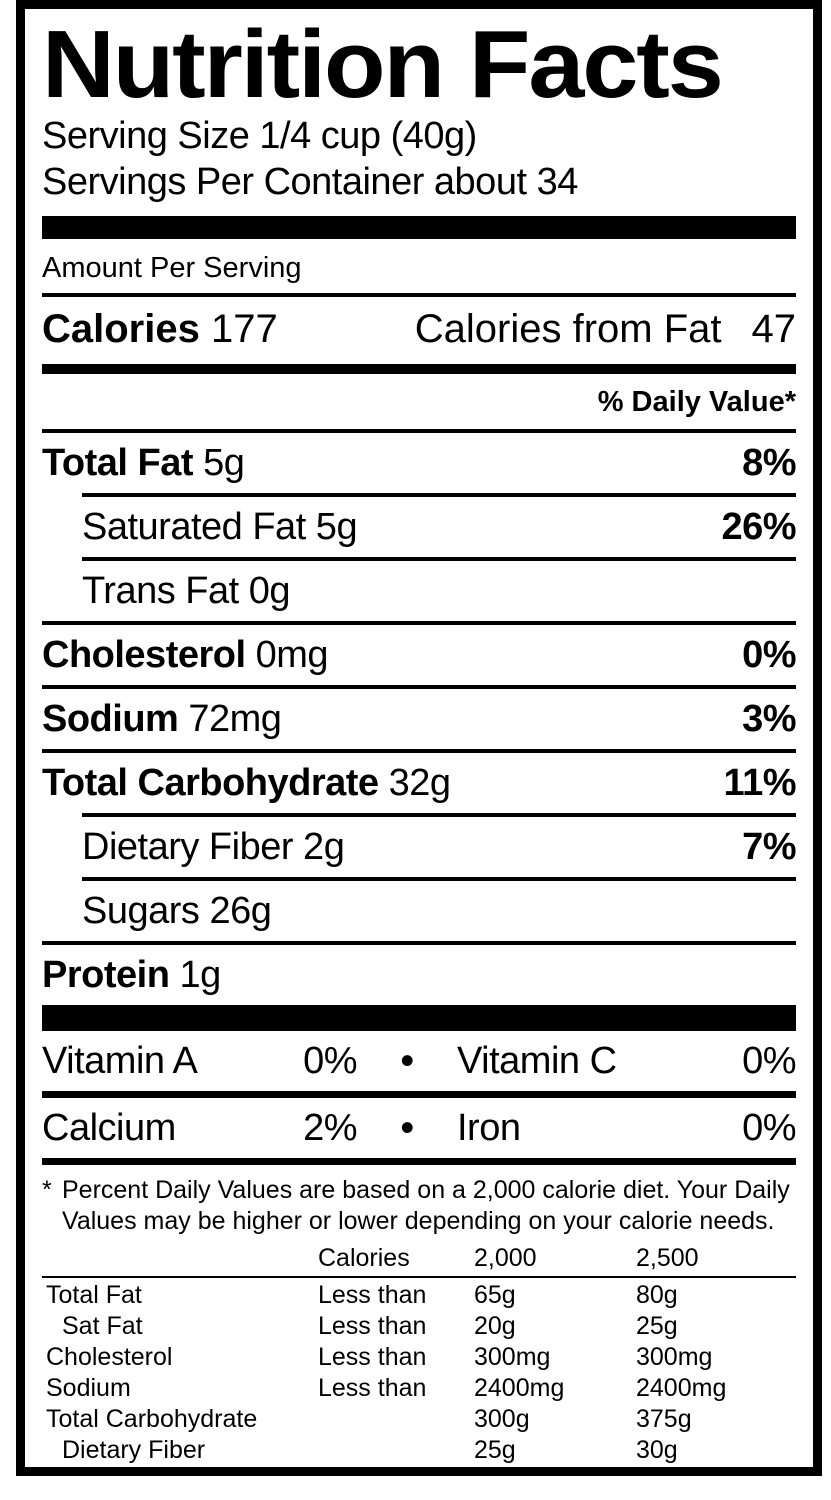  Describe the element at coordinates (769, 719) in the screenshot. I see `nutrient-daily-value: 3%` at that location.